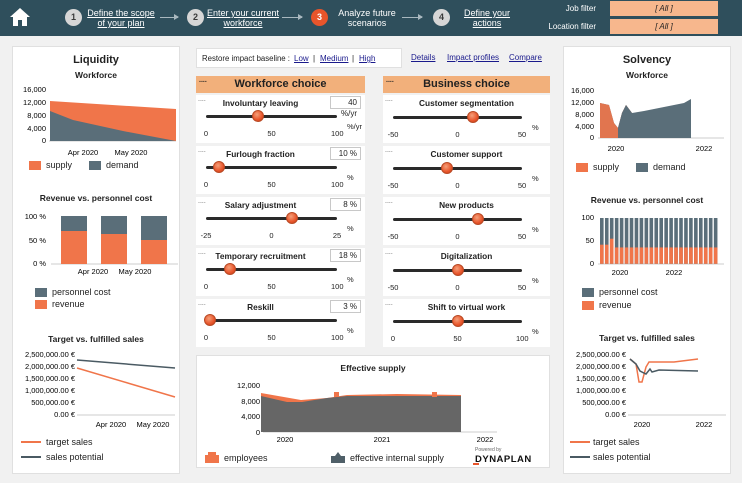 This screenshot has width=742, height=483. Describe the element at coordinates (525, 57) in the screenshot. I see `compare-link: Compare` at that location.